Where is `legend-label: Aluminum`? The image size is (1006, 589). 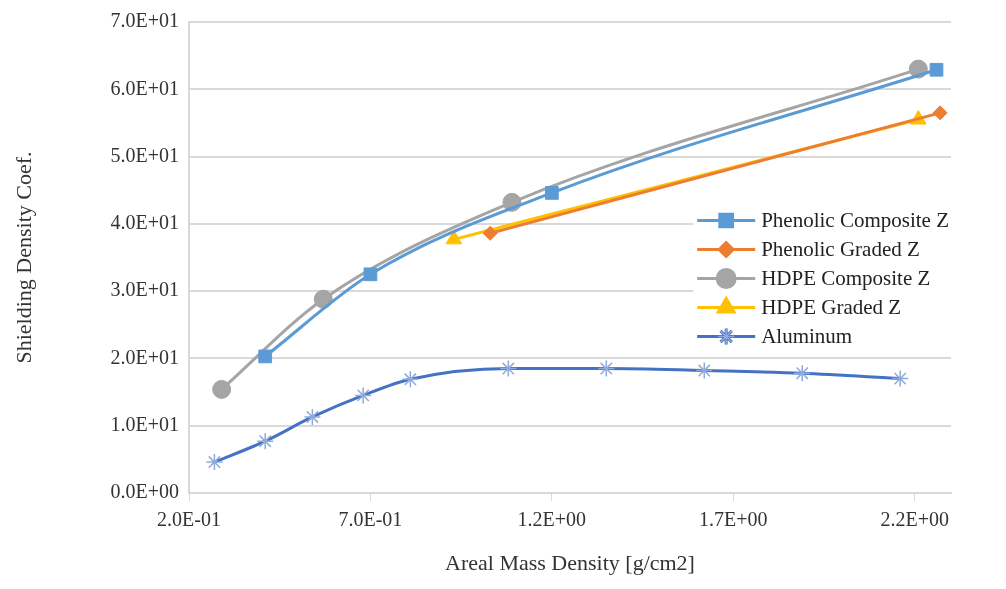
legend-label: Aluminum is located at coordinates (807, 336).